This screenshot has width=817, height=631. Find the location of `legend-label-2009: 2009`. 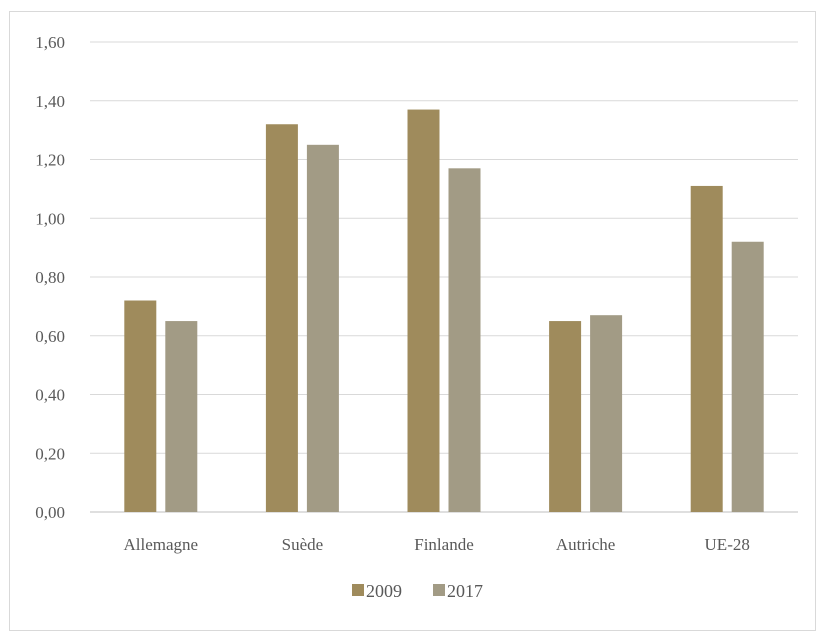

legend-label-2009: 2009 is located at coordinates (384, 591).